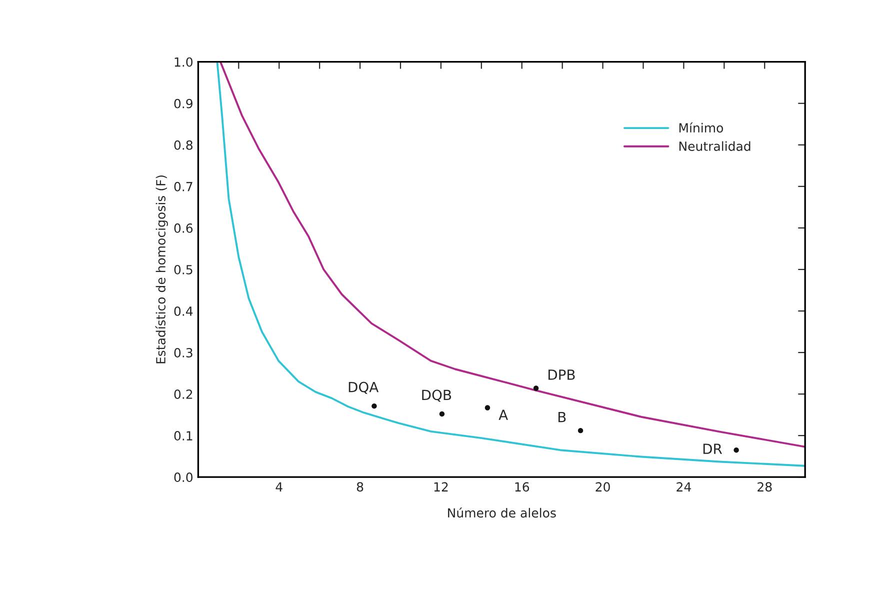  Describe the element at coordinates (360, 487) in the screenshot. I see `x-tick-label: 8` at that location.